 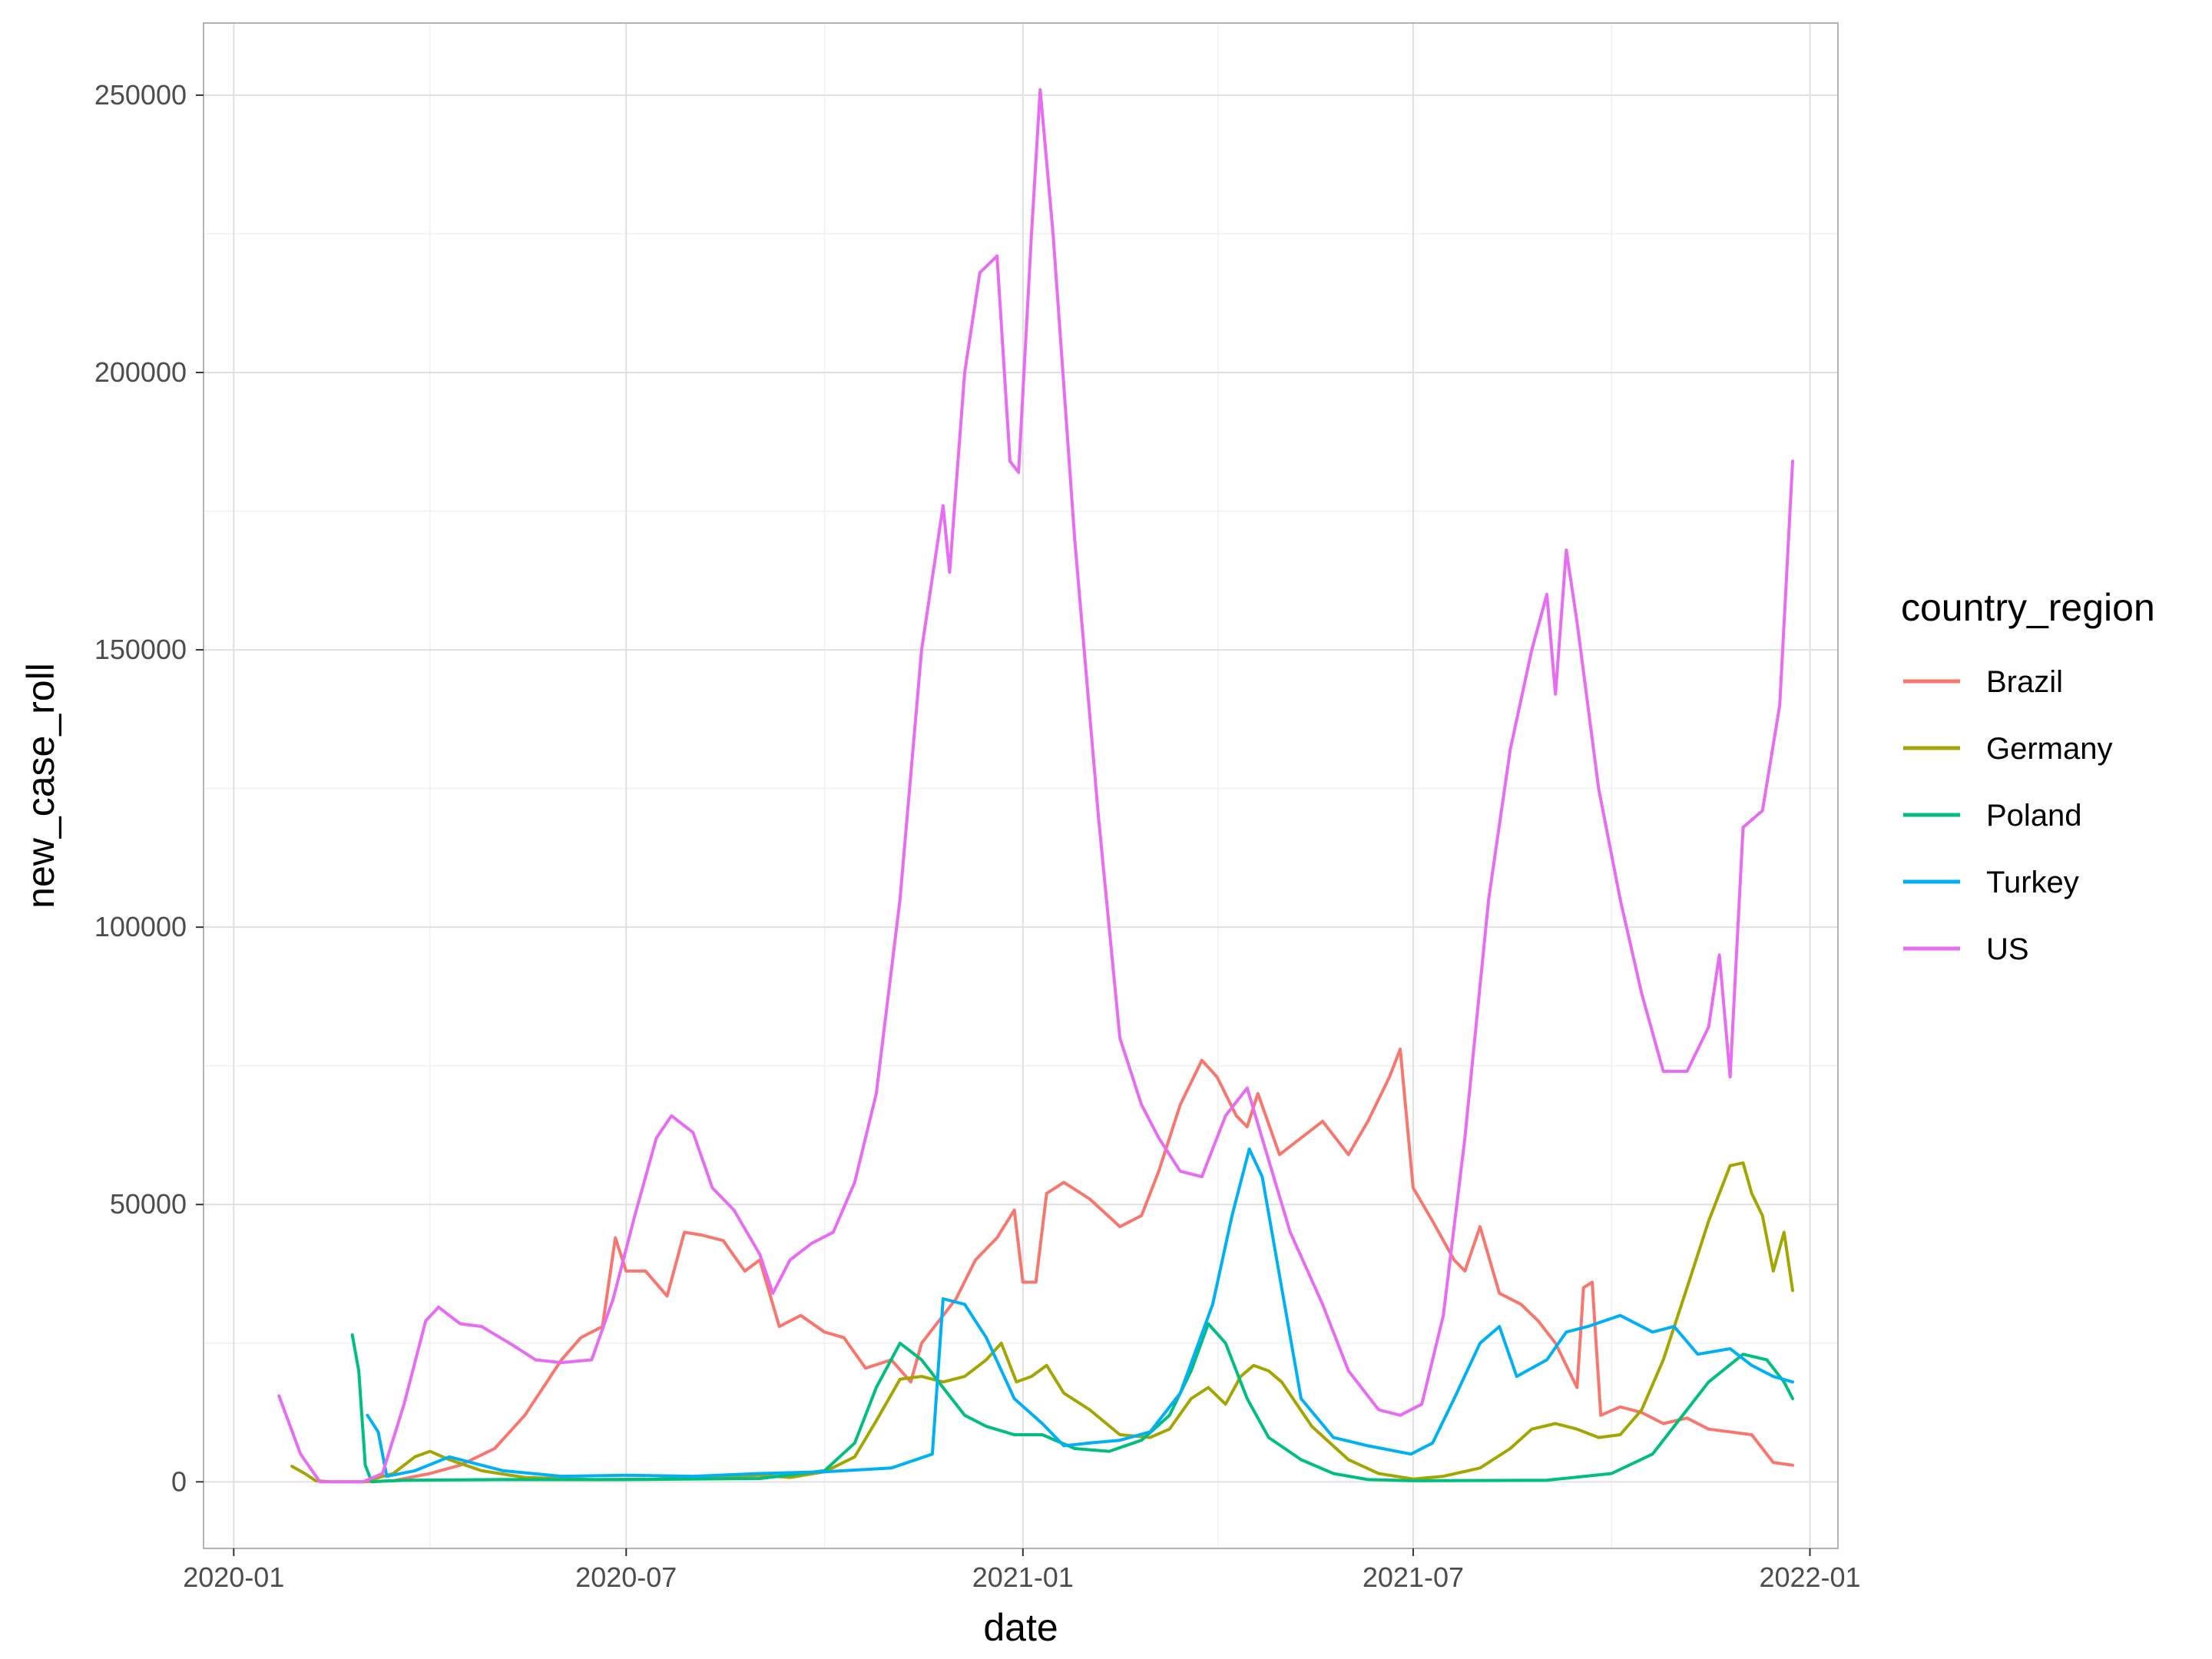 I want to click on legend-label-poland: Poland, so click(x=2034, y=816).